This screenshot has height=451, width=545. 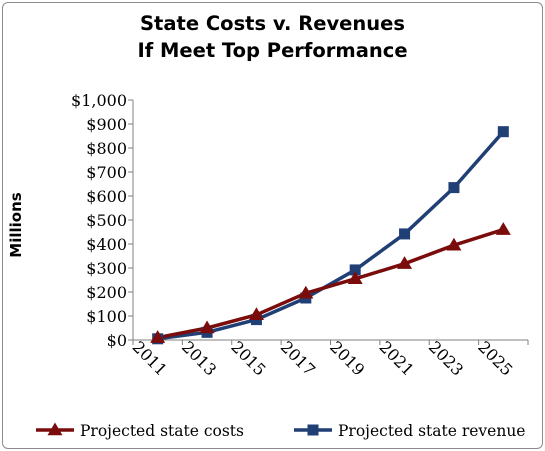 What do you see at coordinates (397, 358) in the screenshot?
I see `x-tick-label: 2021` at bounding box center [397, 358].